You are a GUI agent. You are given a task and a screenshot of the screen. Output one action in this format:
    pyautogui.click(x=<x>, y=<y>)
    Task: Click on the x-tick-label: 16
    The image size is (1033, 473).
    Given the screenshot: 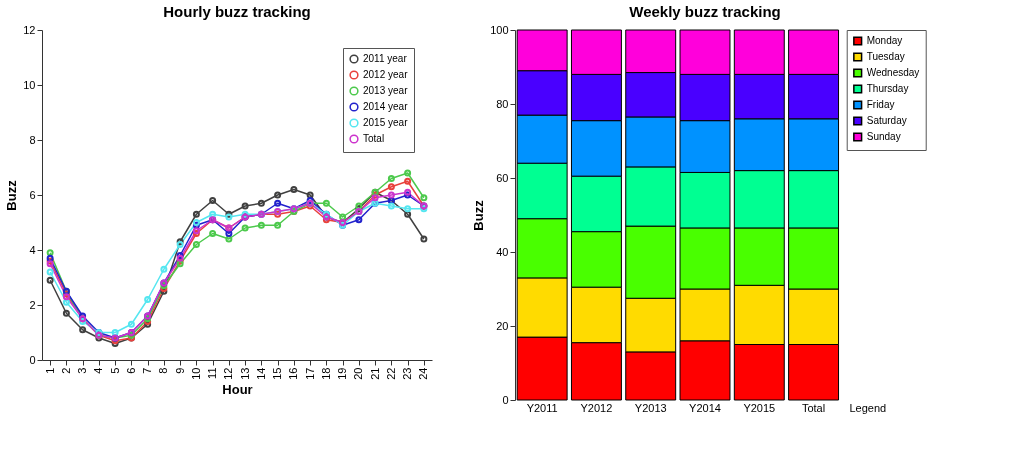 What is the action you would take?
    pyautogui.click(x=293, y=373)
    